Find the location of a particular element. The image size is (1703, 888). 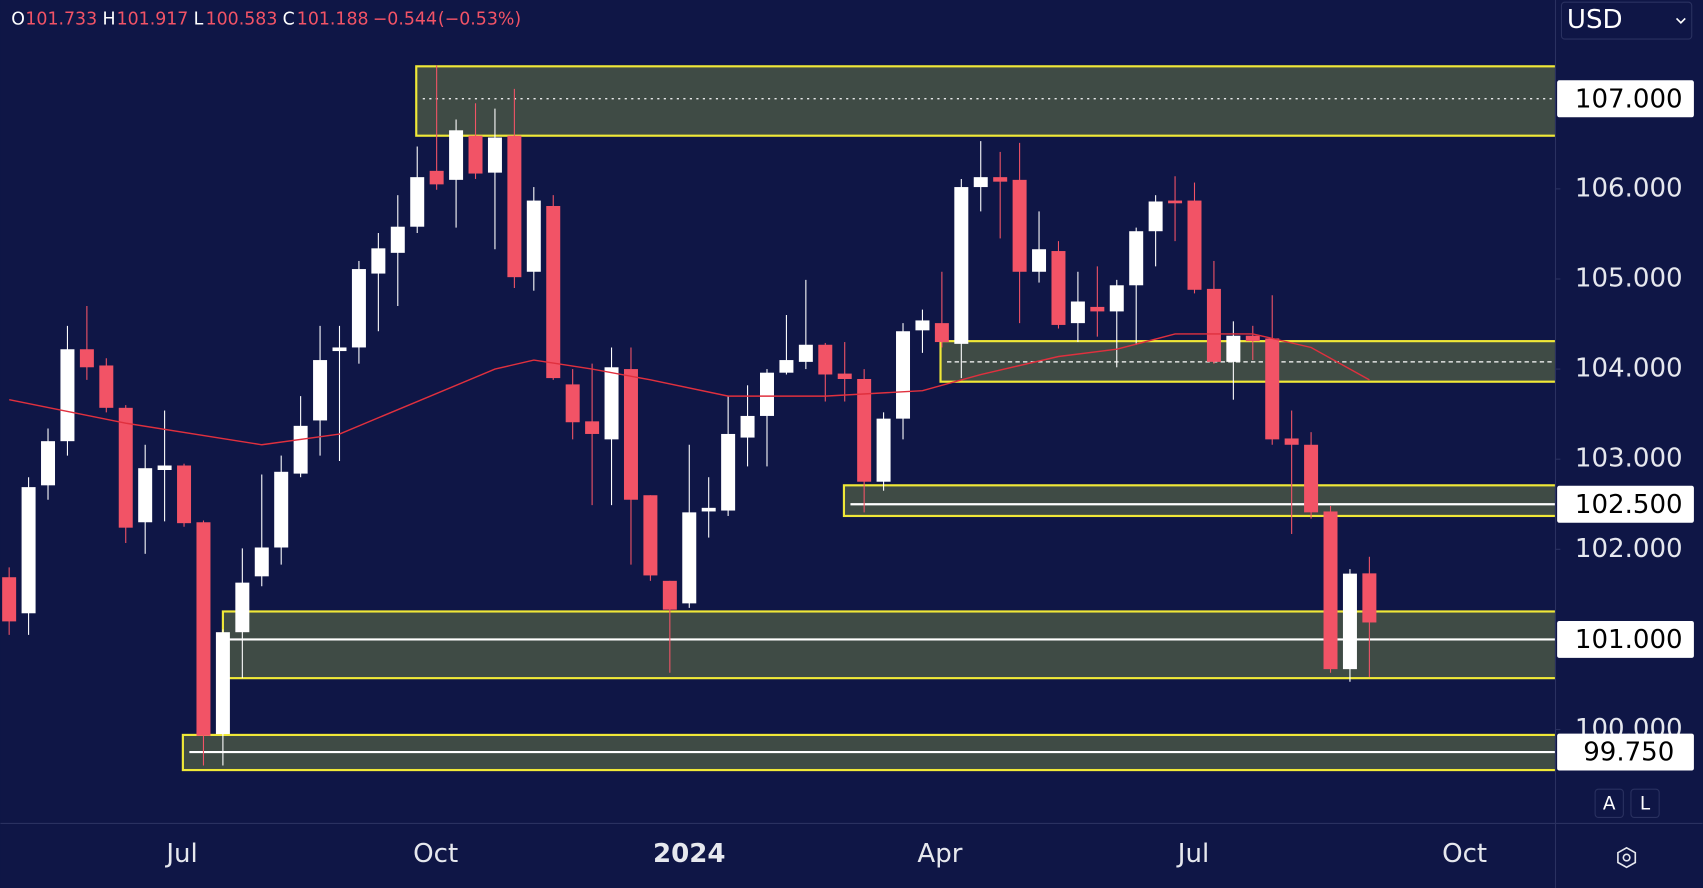

level-label: 107.000 is located at coordinates (1629, 99).